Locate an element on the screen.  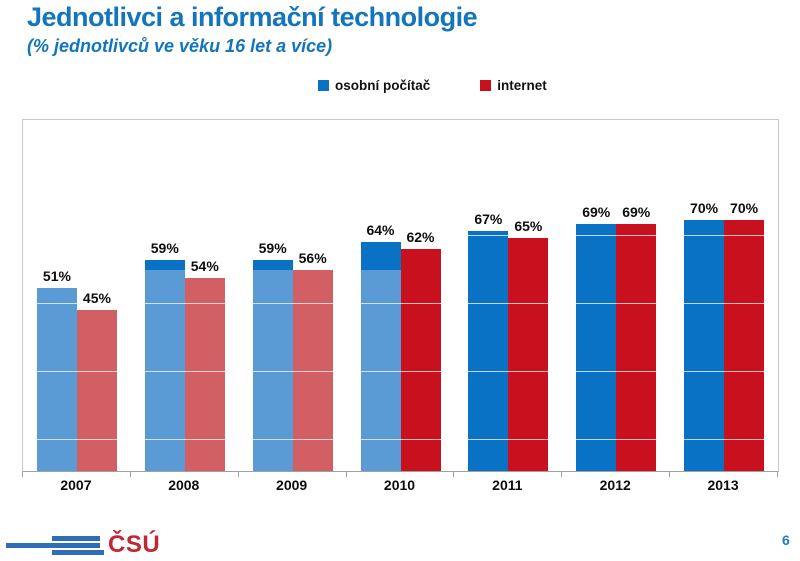
year-label-2011: 2011 is located at coordinates (507, 485).